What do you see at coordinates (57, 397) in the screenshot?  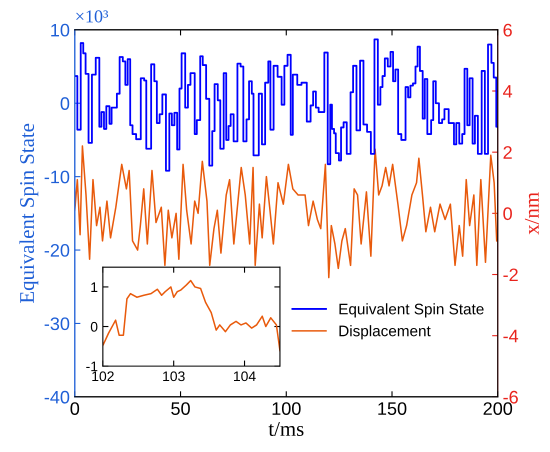 I see `y-tick-label: -40` at bounding box center [57, 397].